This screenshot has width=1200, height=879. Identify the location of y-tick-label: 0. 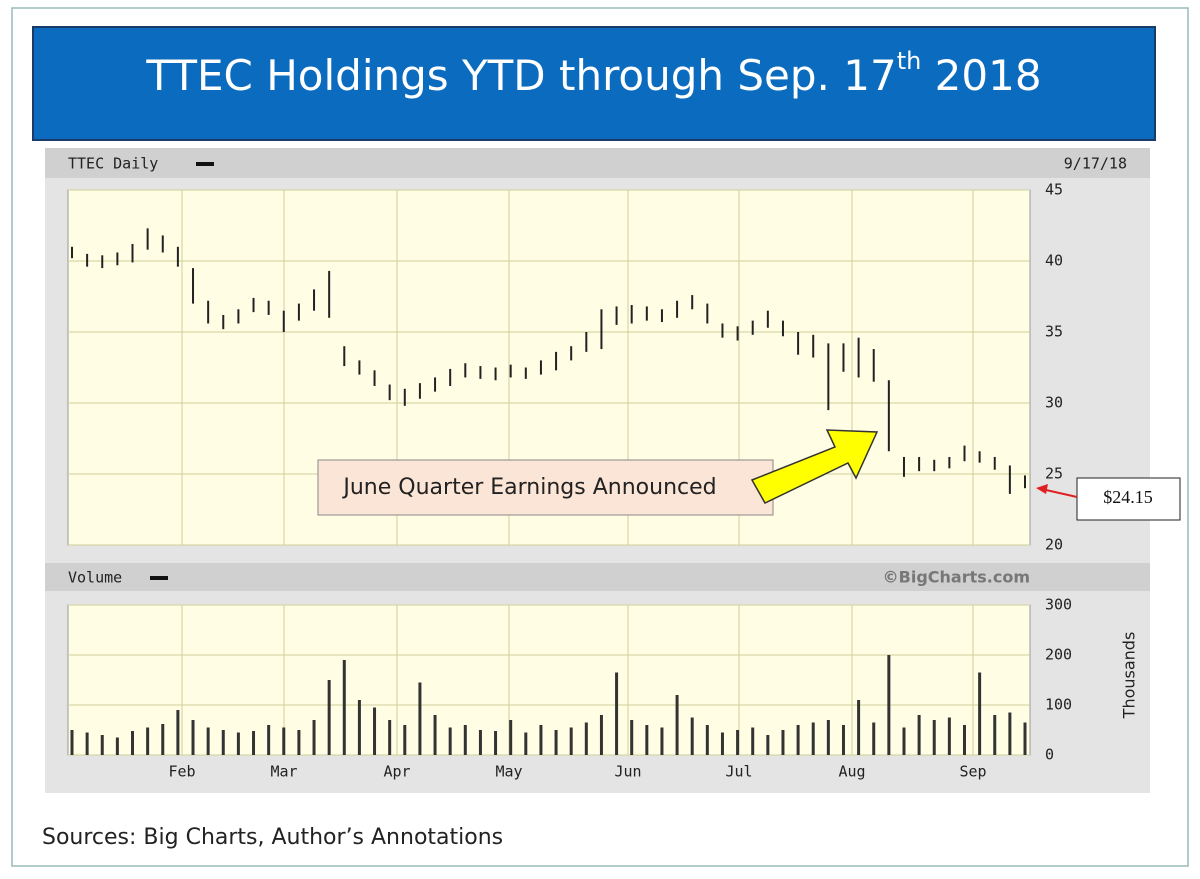
(1049, 755).